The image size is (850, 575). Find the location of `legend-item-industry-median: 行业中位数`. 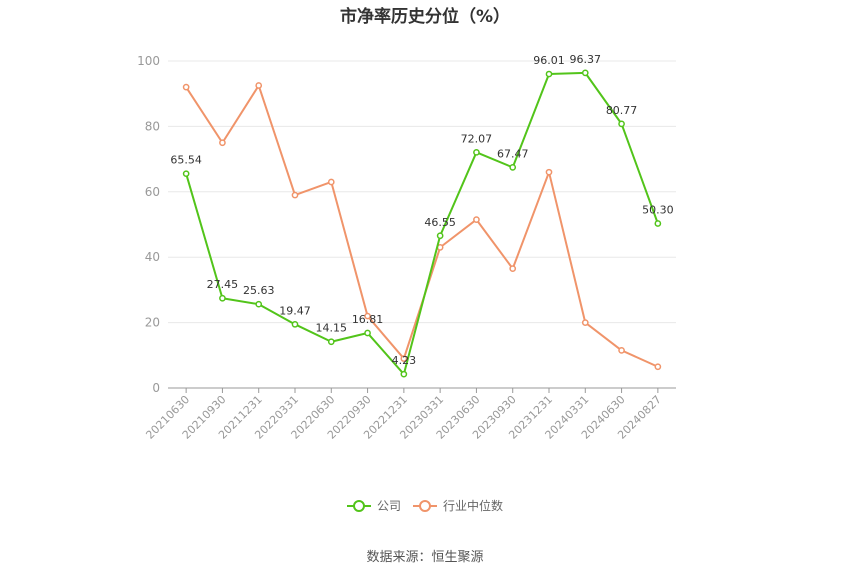

legend-item-industry-median: 行业中位数 is located at coordinates (458, 505).